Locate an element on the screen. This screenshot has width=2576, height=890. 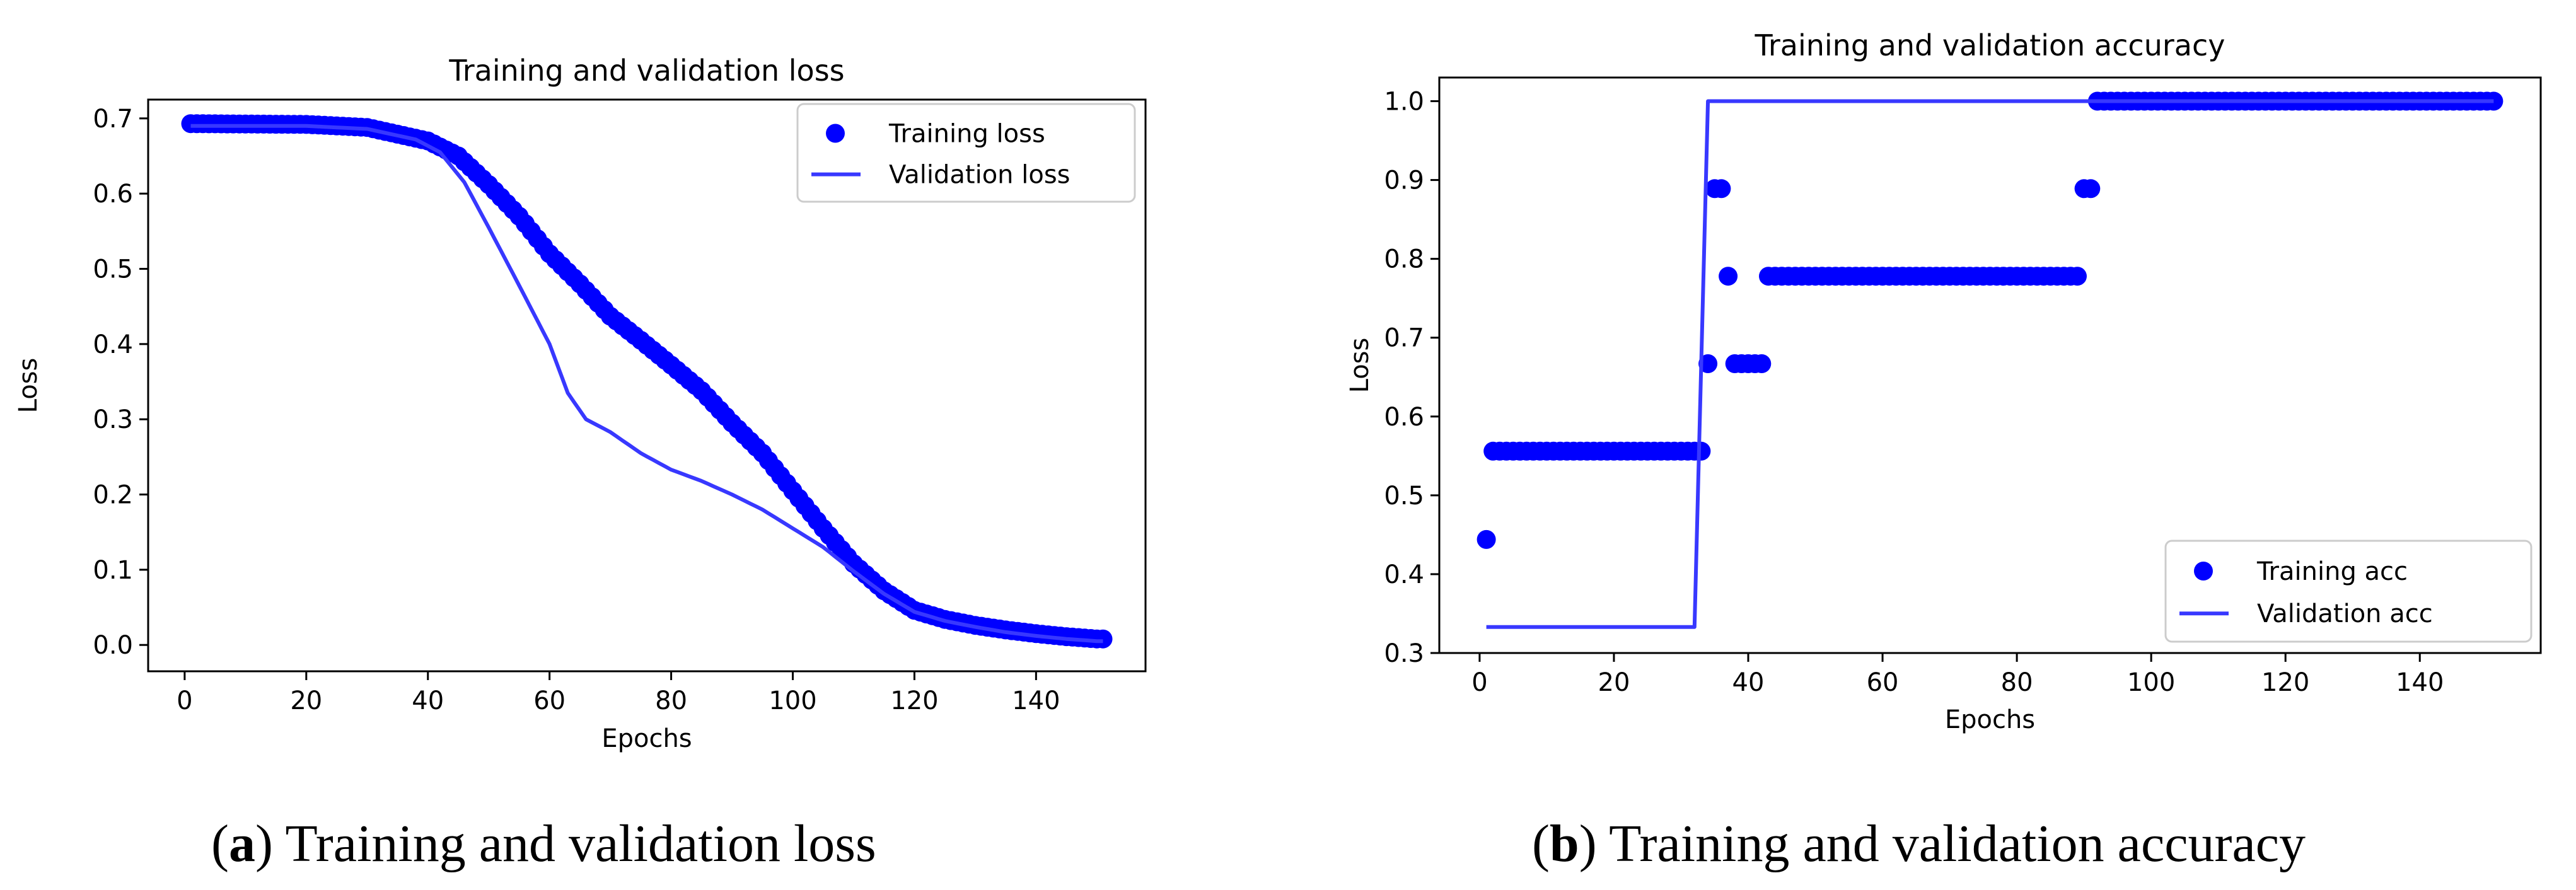
y-tick-label: 0.0 is located at coordinates (113, 645).